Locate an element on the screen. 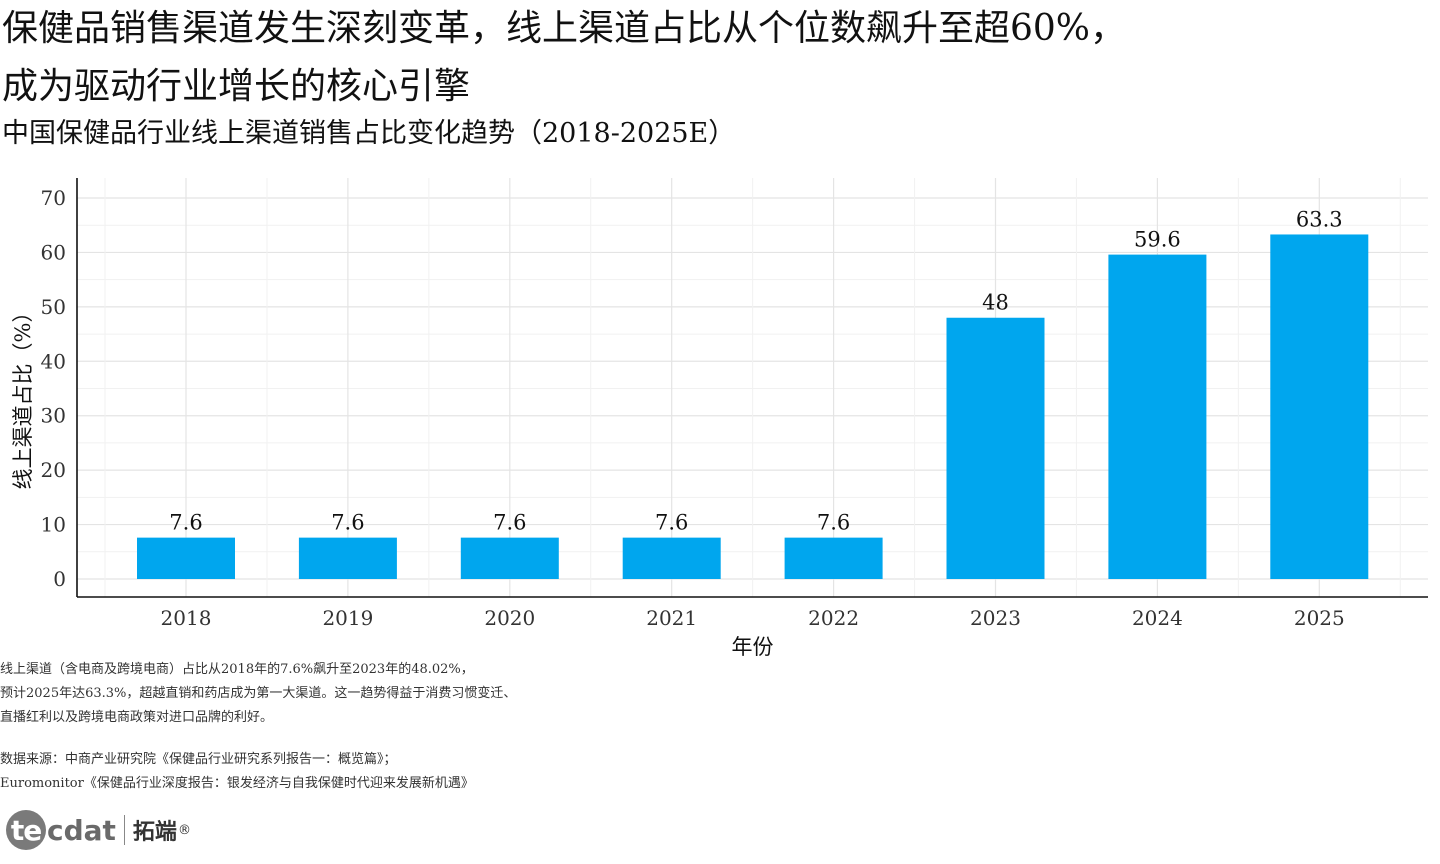 The width and height of the screenshot is (1440, 864). y-tick-label: 10 is located at coordinates (53, 525).